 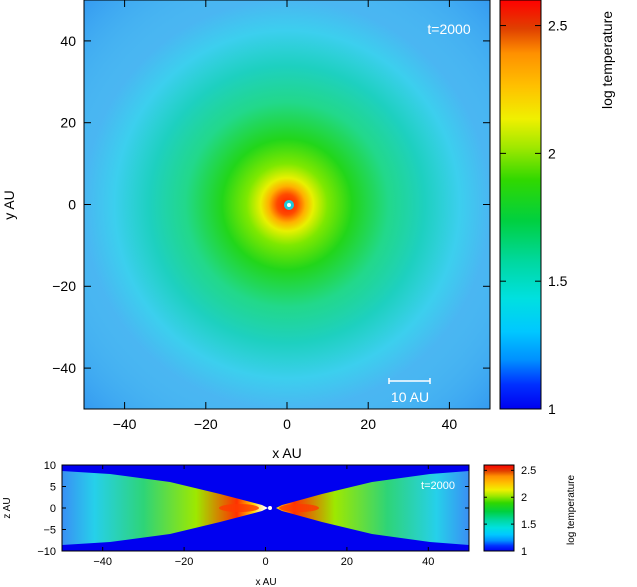 What do you see at coordinates (64, 368) in the screenshot?
I see `face-on-y-tick-label: −40` at bounding box center [64, 368].